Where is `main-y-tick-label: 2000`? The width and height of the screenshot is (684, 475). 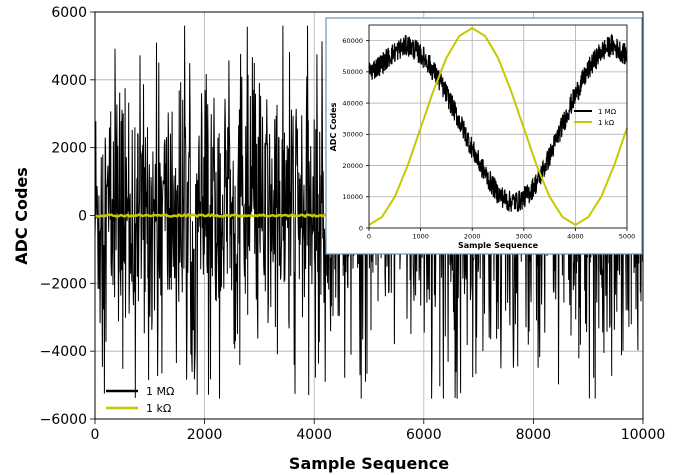 main-y-tick-label: 2000 is located at coordinates (69, 149).